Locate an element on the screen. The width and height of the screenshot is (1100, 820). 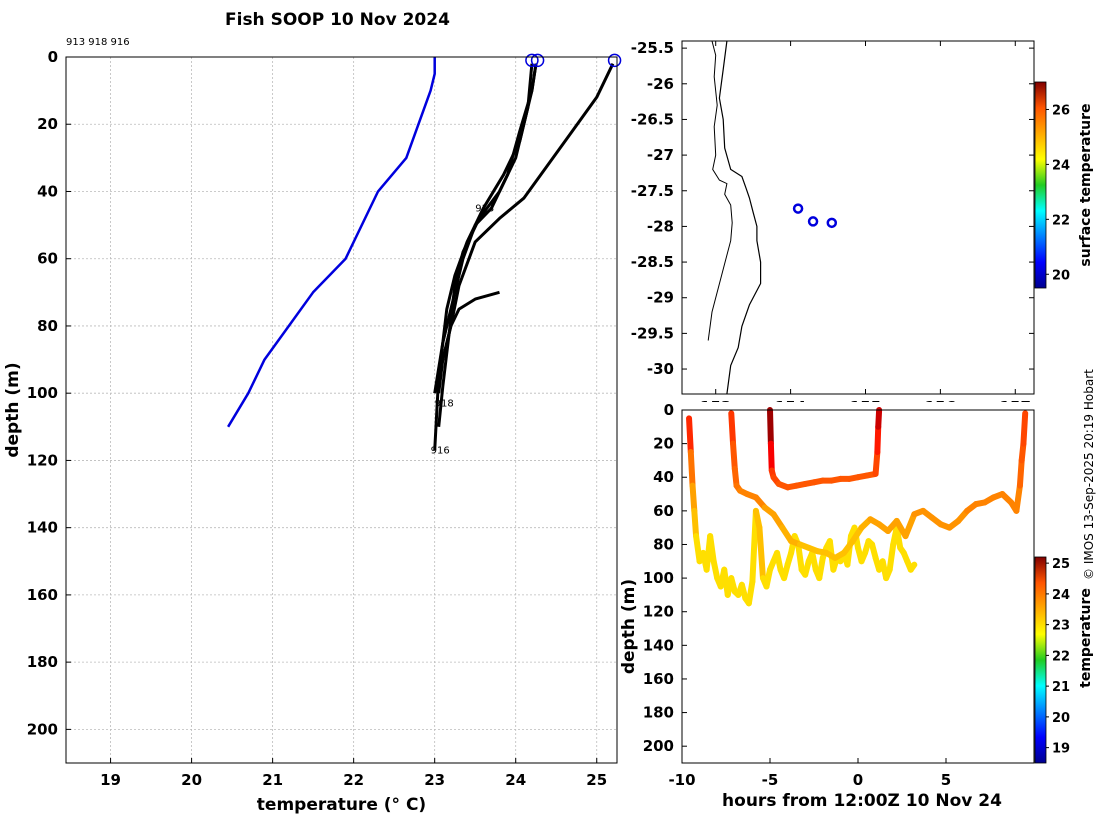
drop-annotation: 913 is located at coordinates (484, 209).